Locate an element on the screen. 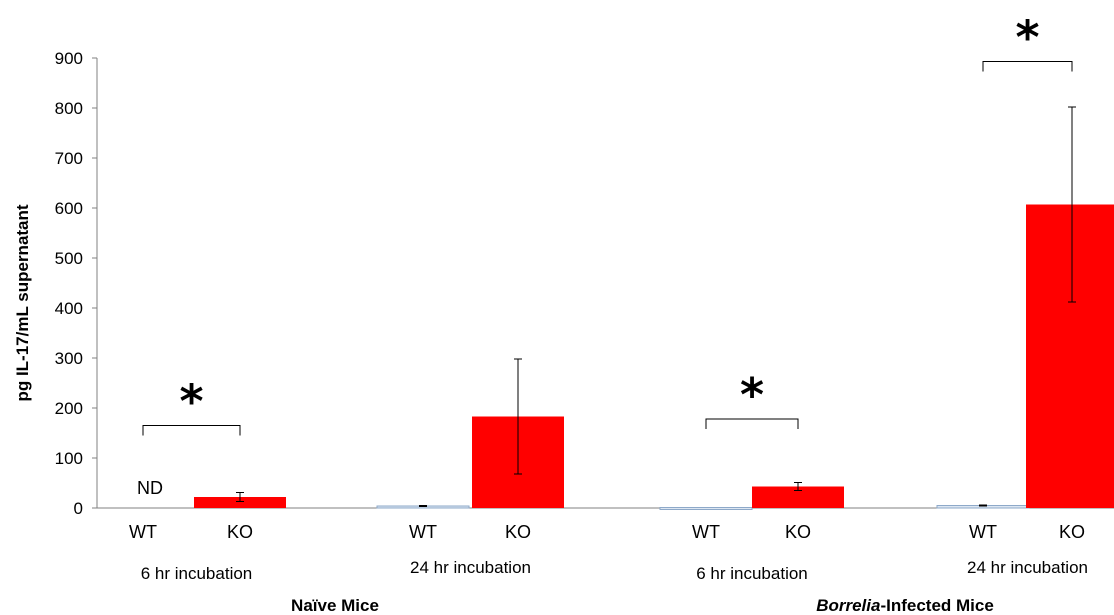  y-tick-label: 900 is located at coordinates (69, 58).